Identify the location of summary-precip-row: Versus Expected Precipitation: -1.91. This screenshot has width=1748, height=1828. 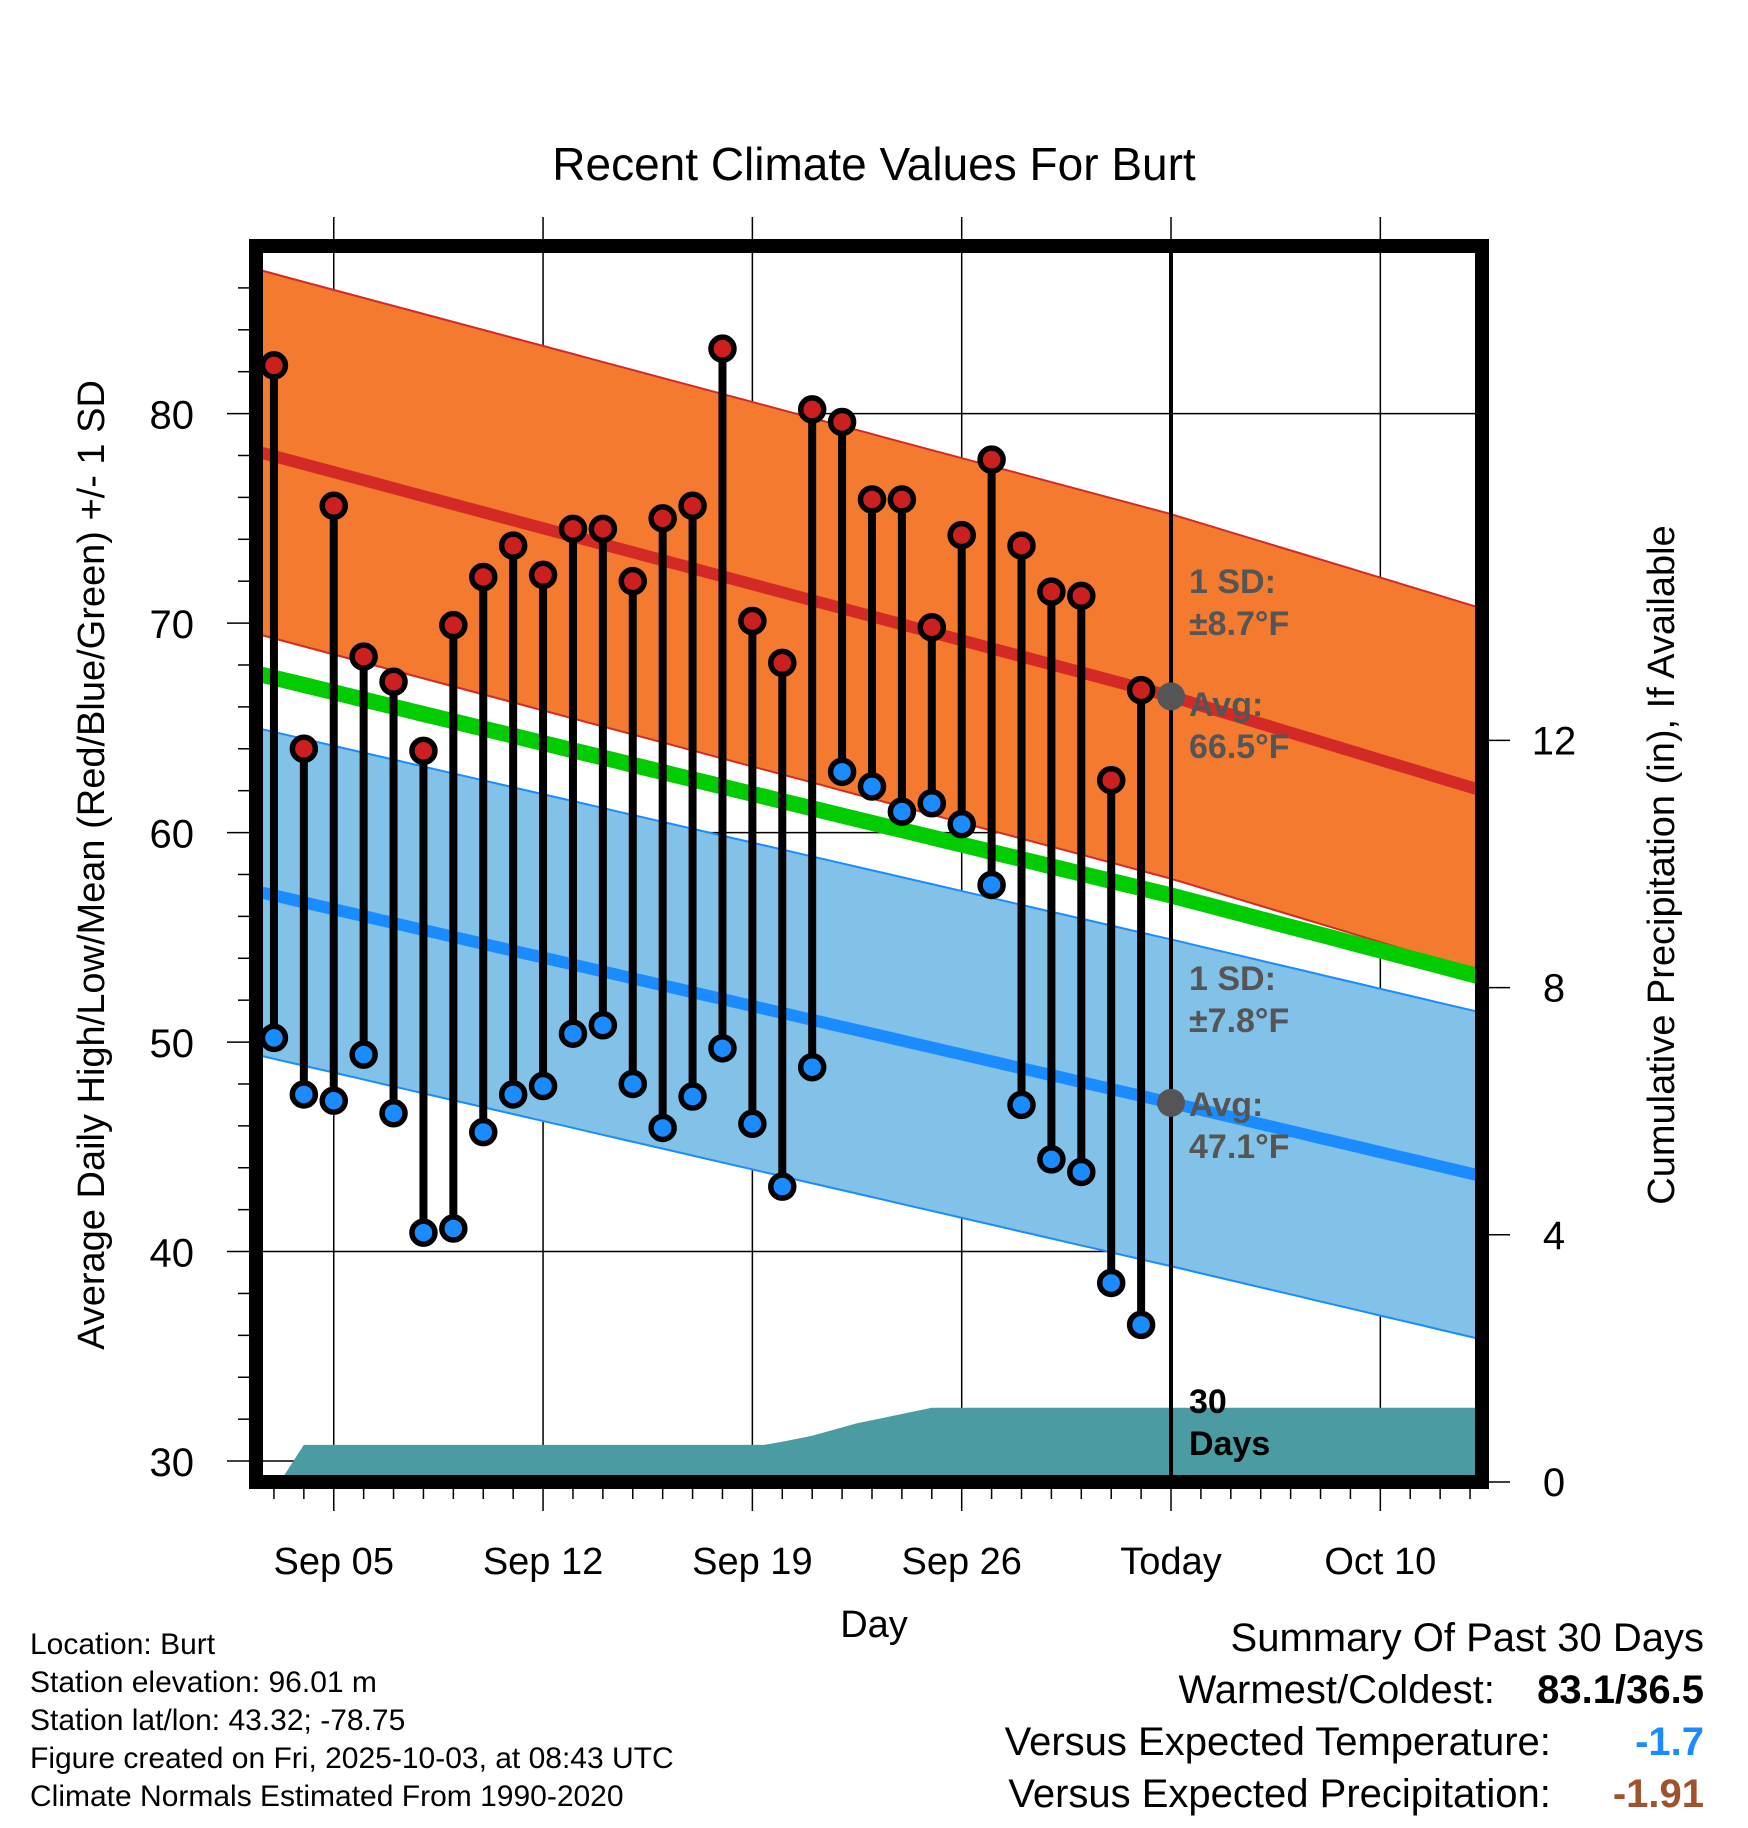
(1354, 1794).